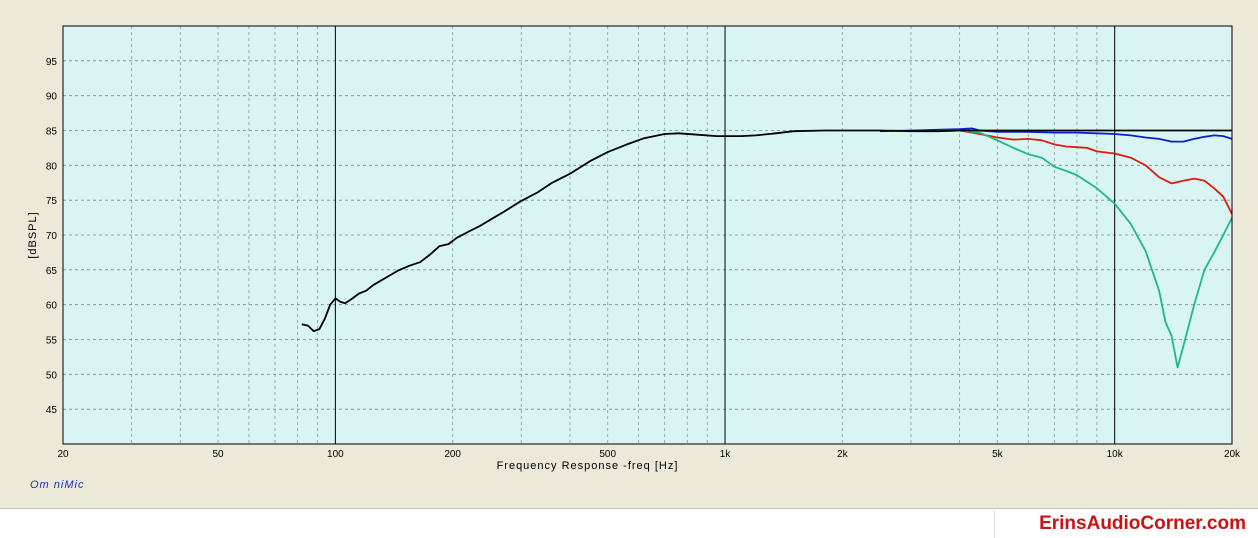  What do you see at coordinates (52, 97) in the screenshot?
I see `y-tick-label: 90` at bounding box center [52, 97].